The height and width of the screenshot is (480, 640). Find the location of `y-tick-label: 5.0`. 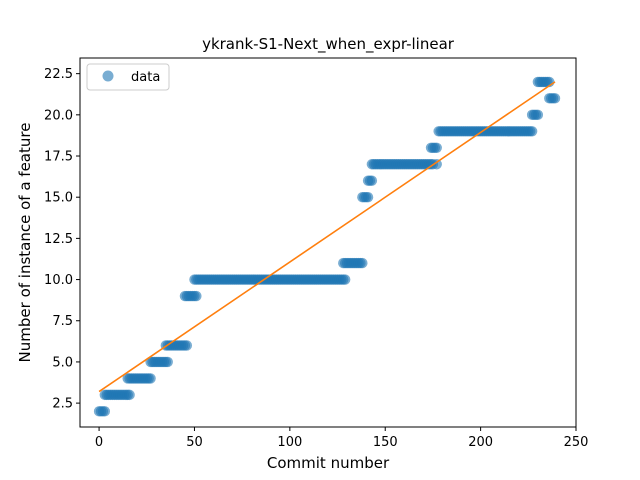

y-tick-label: 5.0 is located at coordinates (62, 362).